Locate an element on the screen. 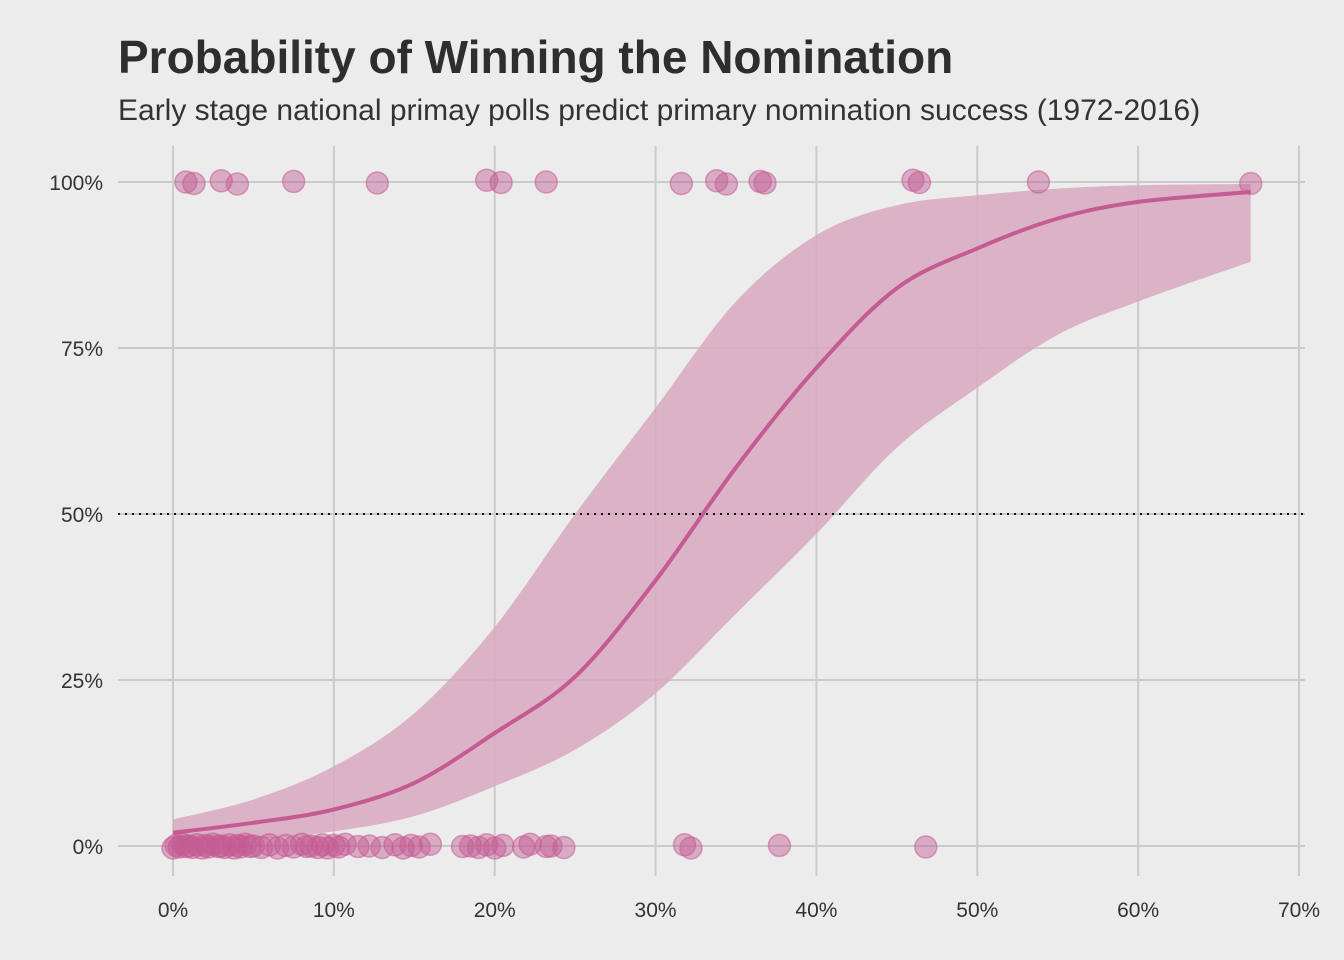  y-tick-label: 0% is located at coordinates (88, 847).